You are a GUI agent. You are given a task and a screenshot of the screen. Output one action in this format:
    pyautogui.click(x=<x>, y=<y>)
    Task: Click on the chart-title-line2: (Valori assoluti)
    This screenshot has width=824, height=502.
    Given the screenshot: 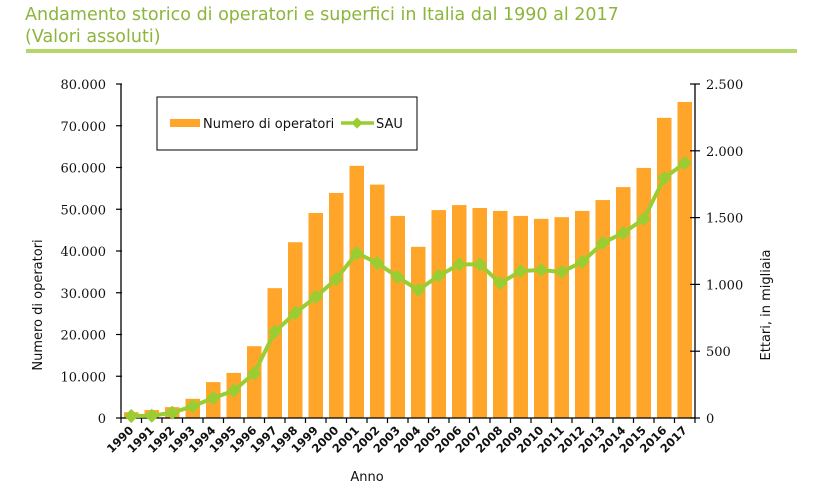 What is the action you would take?
    pyautogui.click(x=93, y=37)
    